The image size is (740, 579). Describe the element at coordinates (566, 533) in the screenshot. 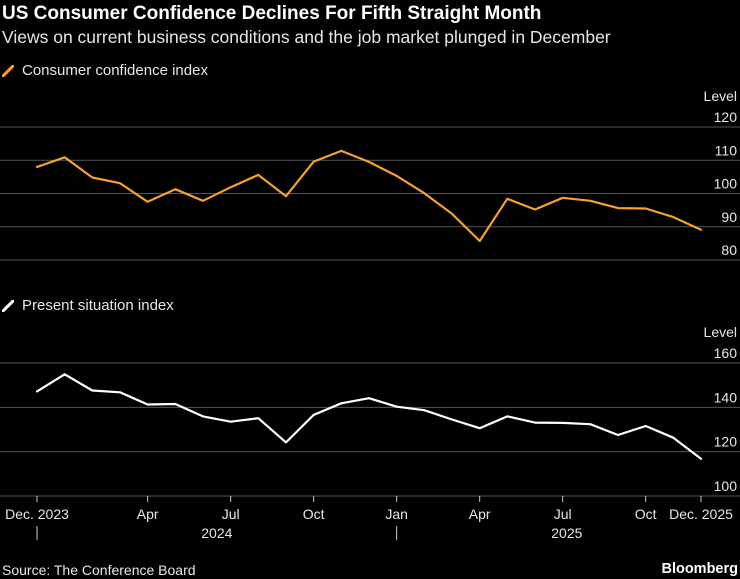

I see `year-label: 2025` at that location.